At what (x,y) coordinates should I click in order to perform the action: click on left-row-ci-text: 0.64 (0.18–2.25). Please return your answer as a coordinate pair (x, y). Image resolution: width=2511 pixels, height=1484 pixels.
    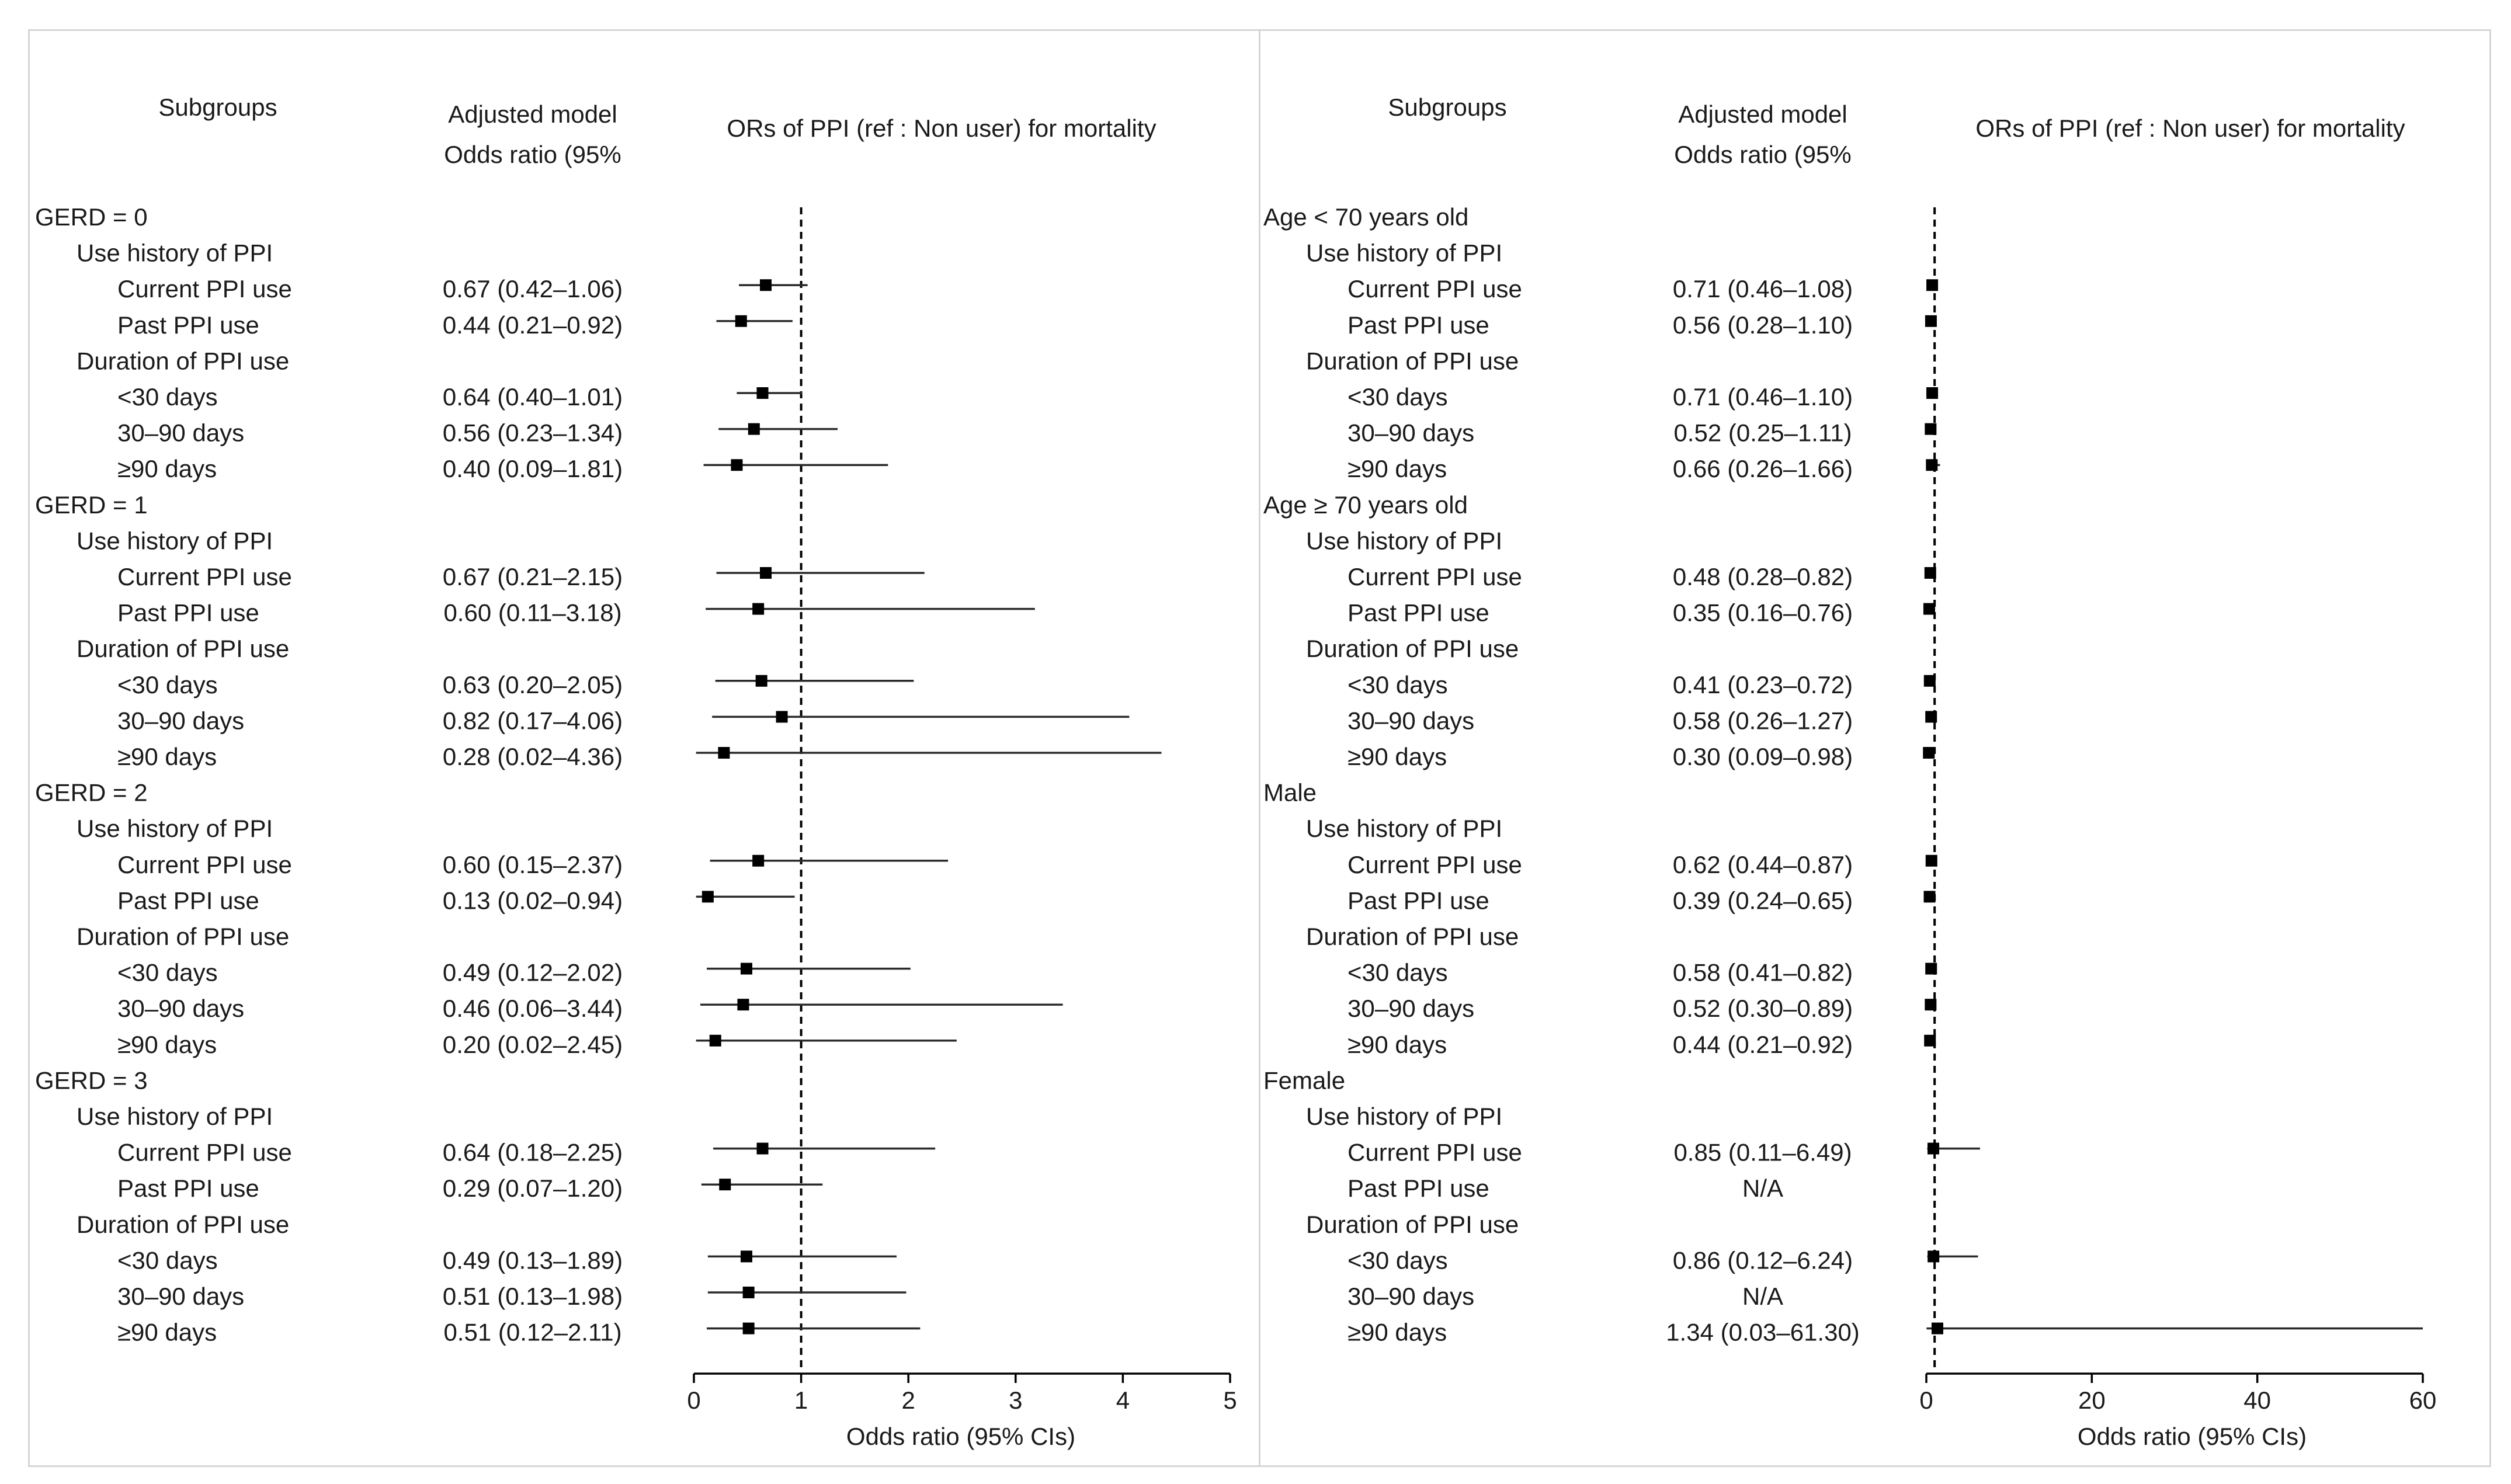
    Looking at the image, I should click on (533, 1152).